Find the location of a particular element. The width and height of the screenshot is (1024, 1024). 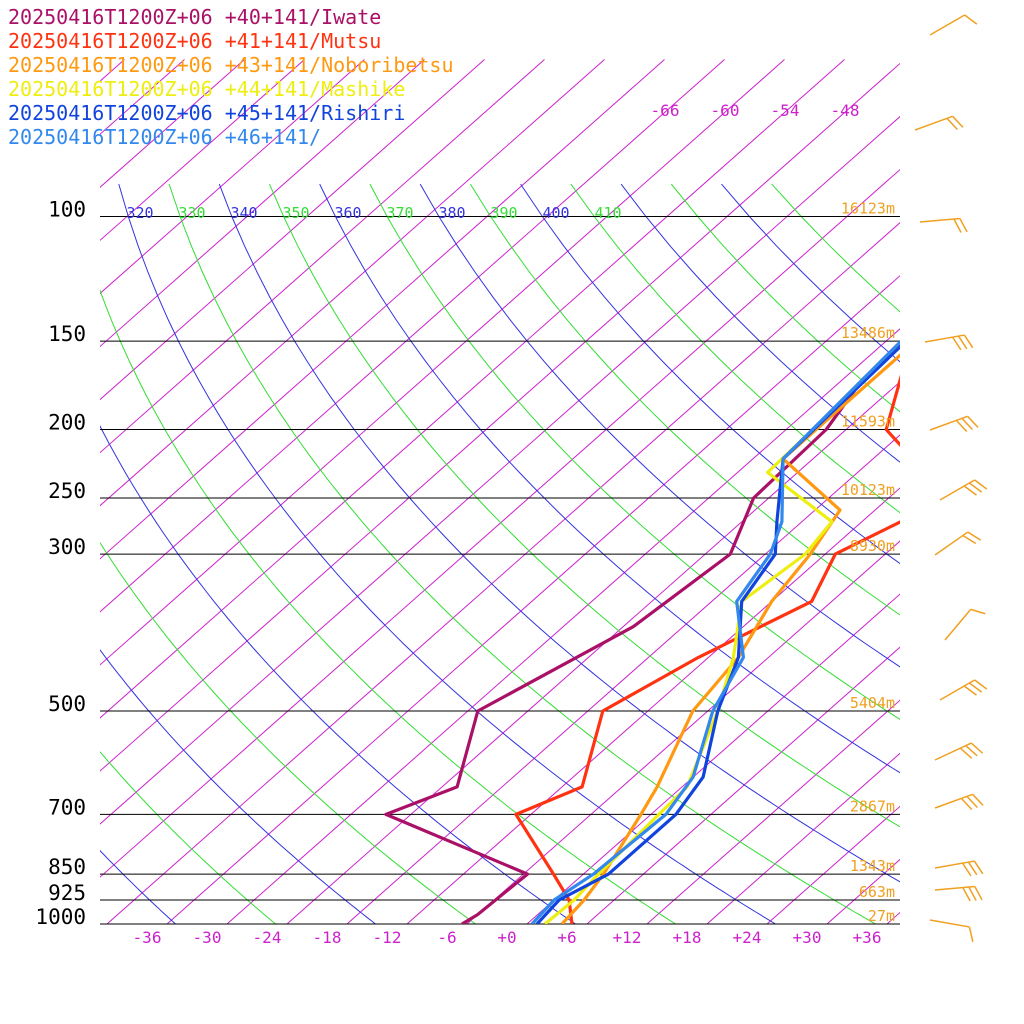

legend-entry: 20250416T1200Z+06 +44+141/Mashike is located at coordinates (206, 89).